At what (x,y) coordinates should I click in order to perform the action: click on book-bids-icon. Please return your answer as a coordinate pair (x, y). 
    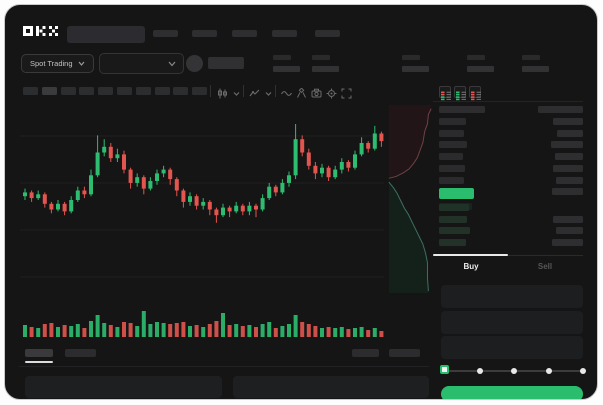
    Looking at the image, I should click on (460, 93).